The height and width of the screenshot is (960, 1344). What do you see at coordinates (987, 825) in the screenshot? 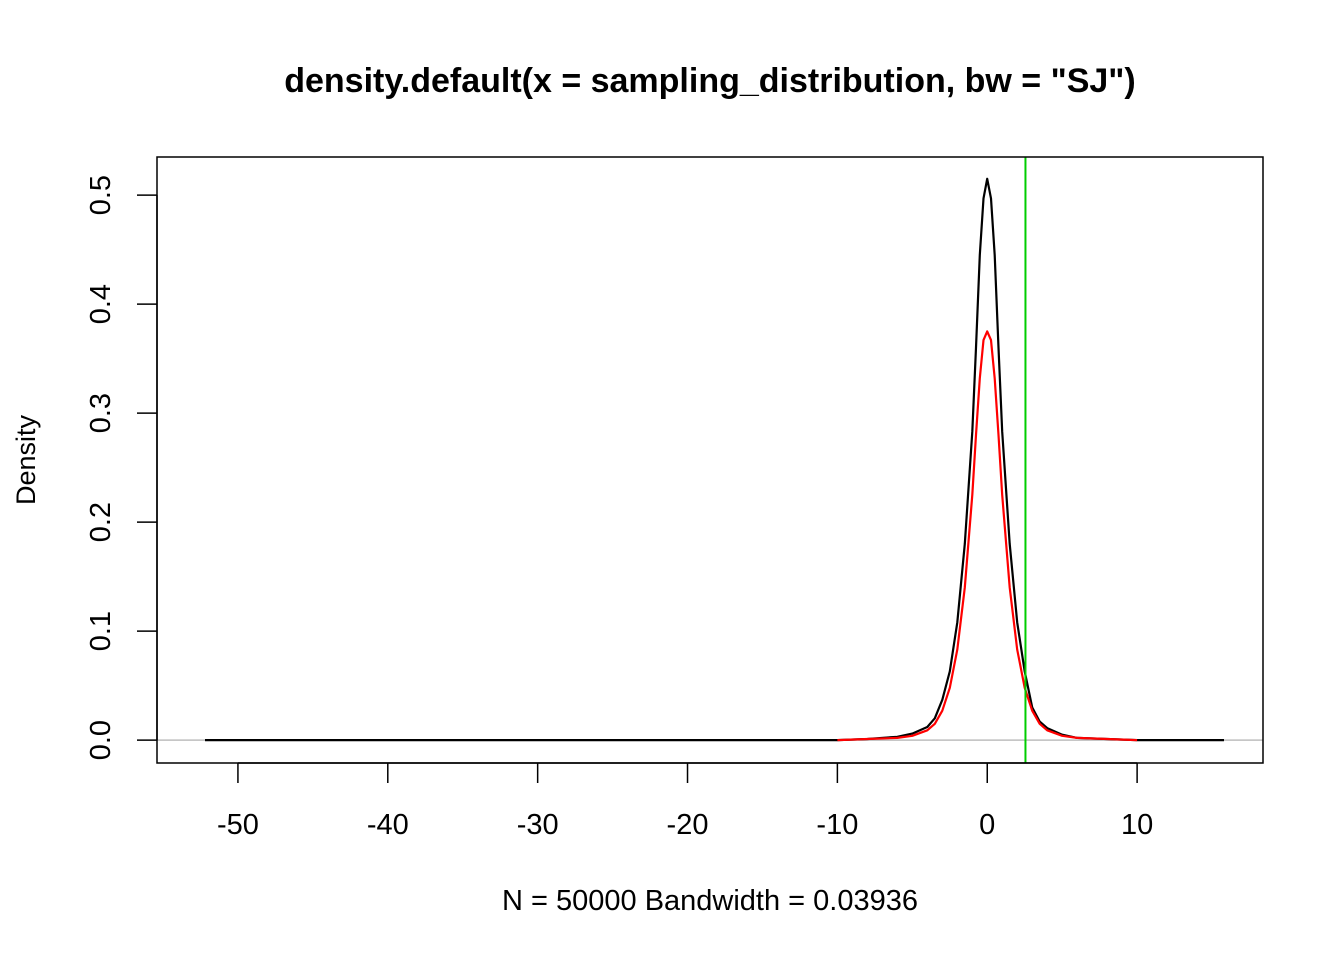
I see `x-tick-label: 0` at bounding box center [987, 825].